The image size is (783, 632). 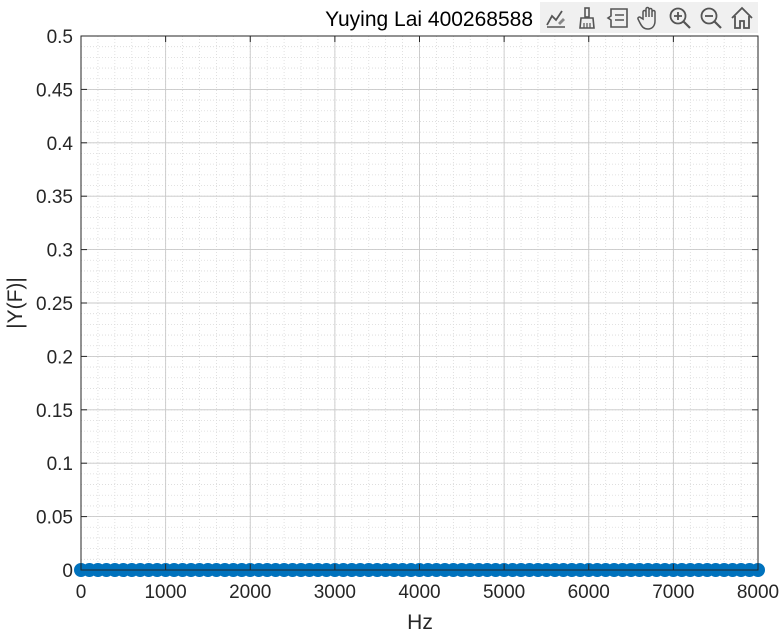 I want to click on pan-hand-icon, so click(x=646, y=18).